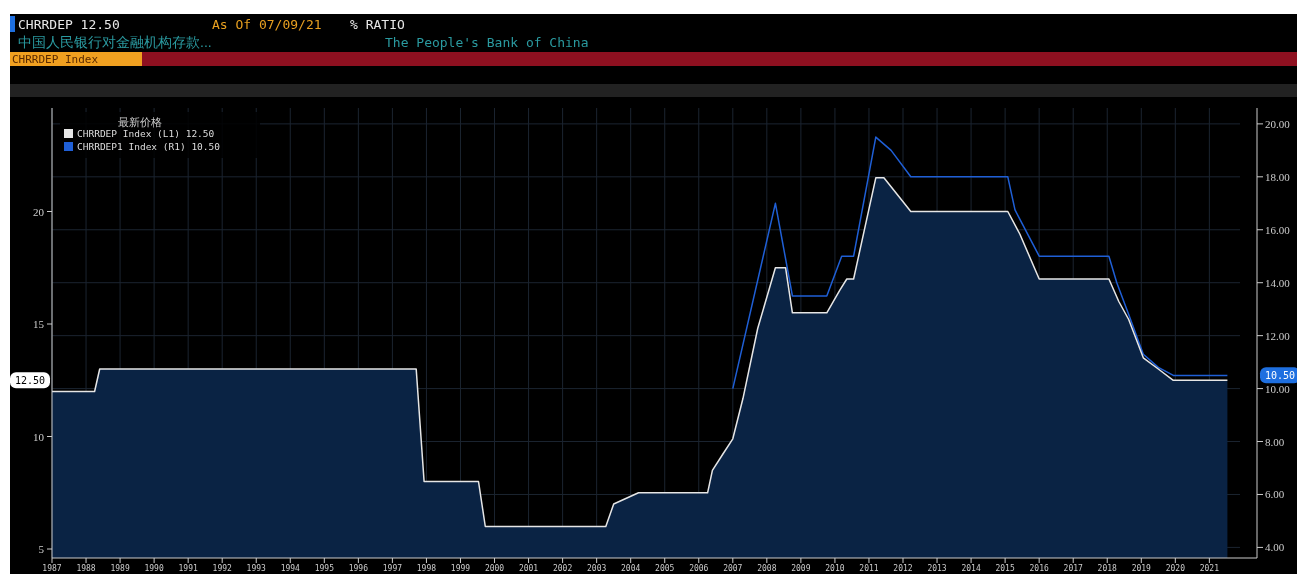  I want to click on y2-tick-label: 8.00, so click(1275, 441).